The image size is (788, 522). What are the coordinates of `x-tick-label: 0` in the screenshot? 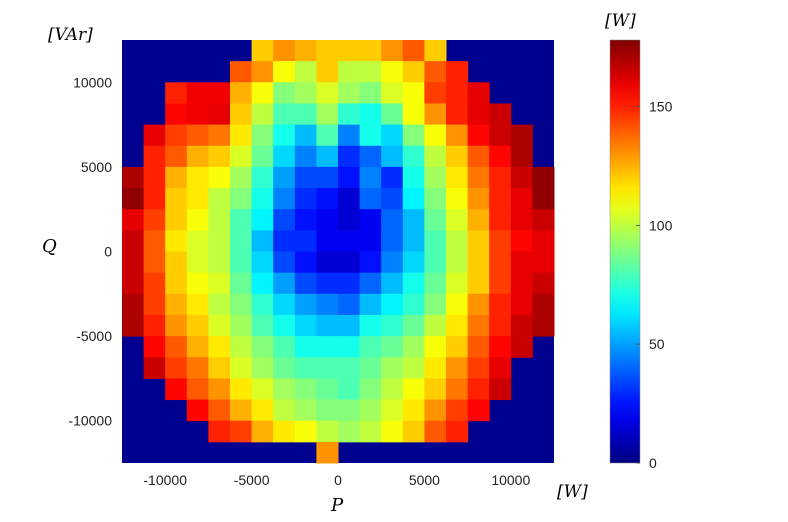 It's located at (338, 480).